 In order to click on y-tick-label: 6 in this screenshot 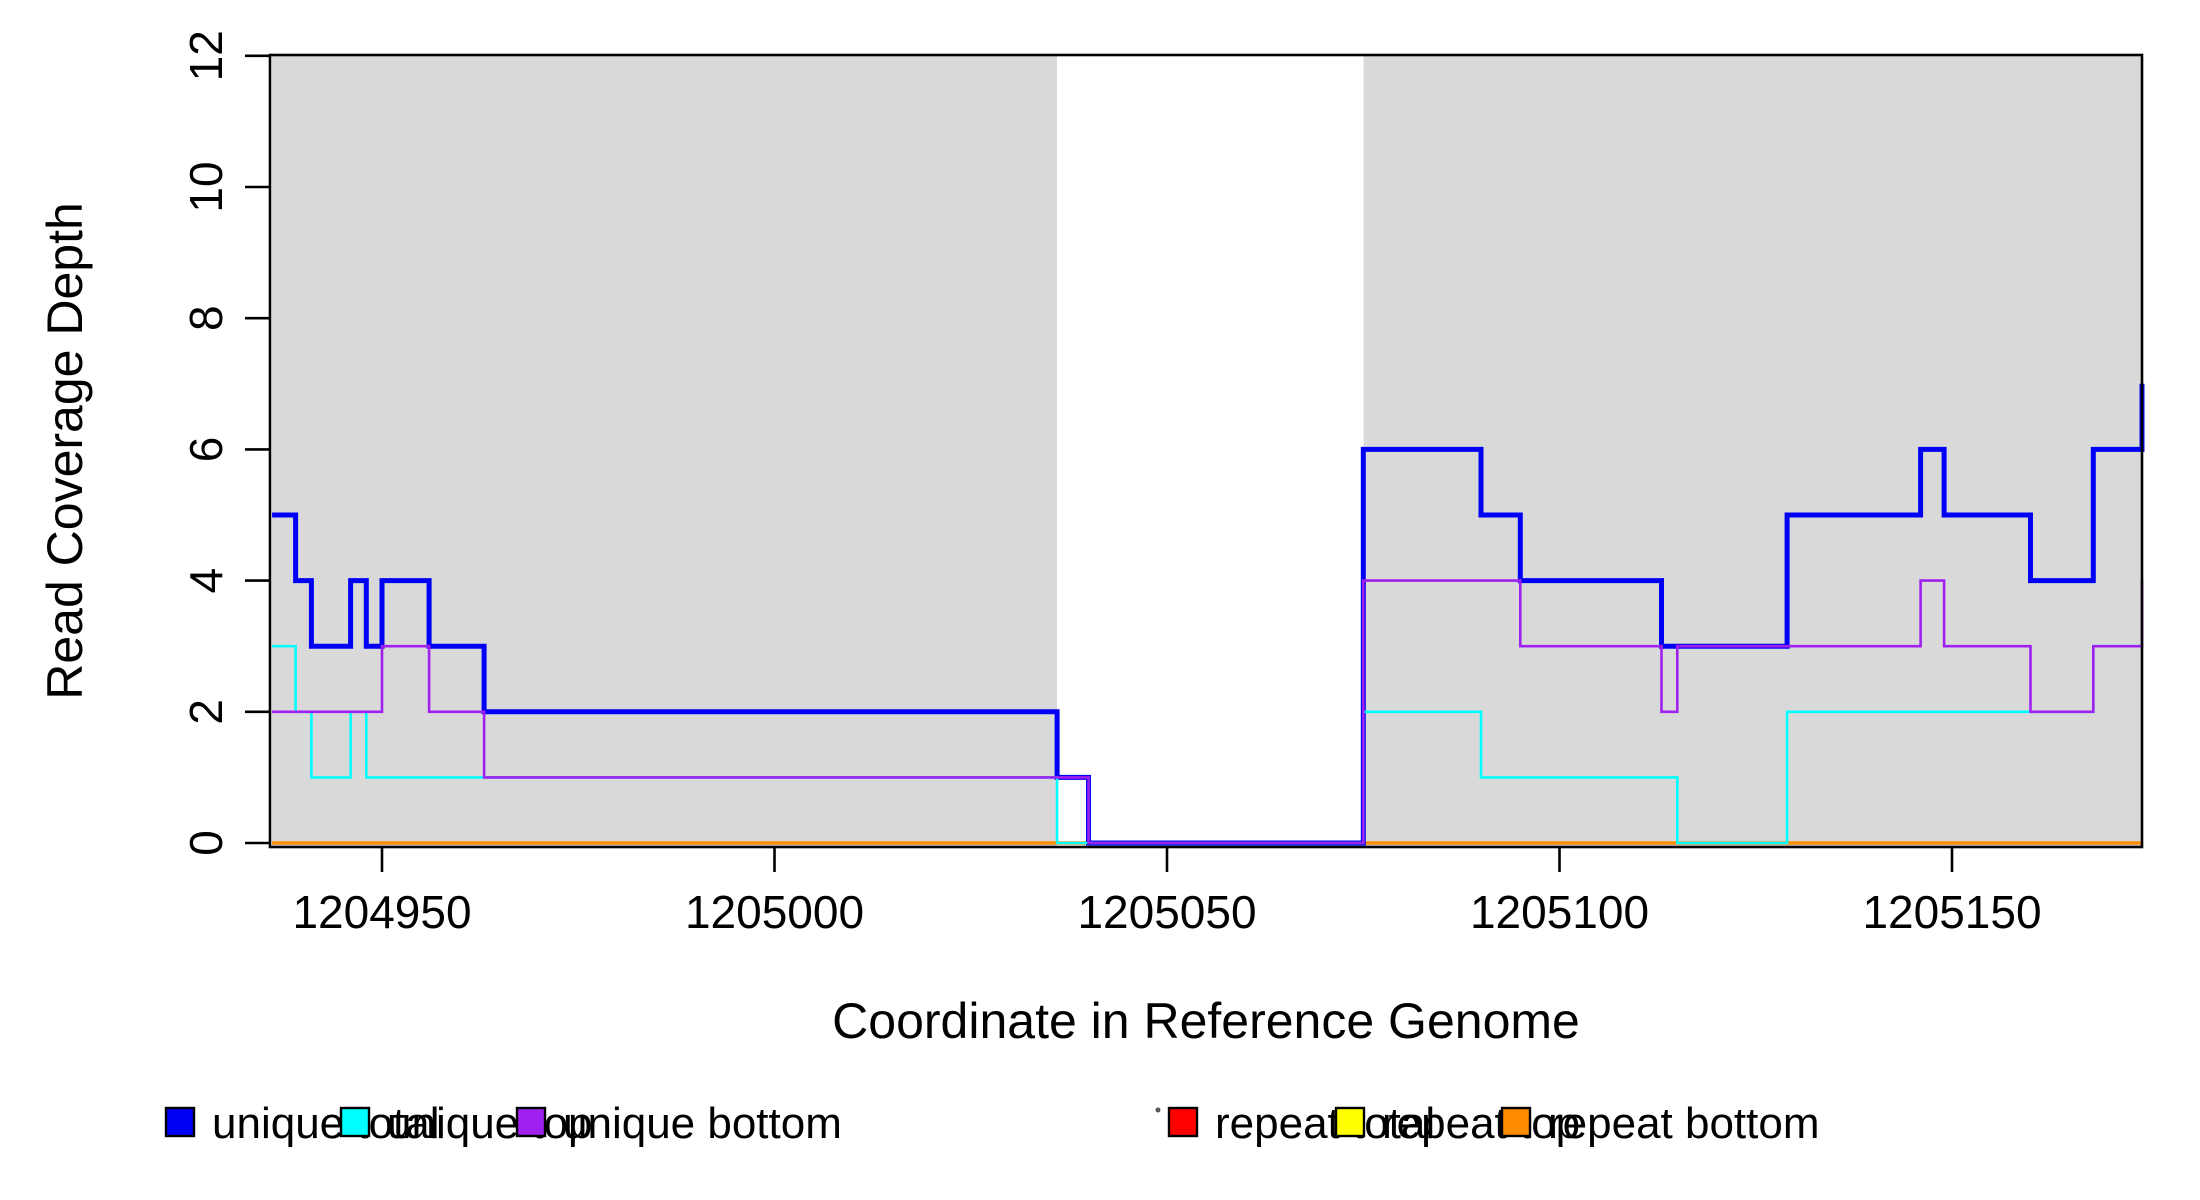, I will do `click(206, 450)`.